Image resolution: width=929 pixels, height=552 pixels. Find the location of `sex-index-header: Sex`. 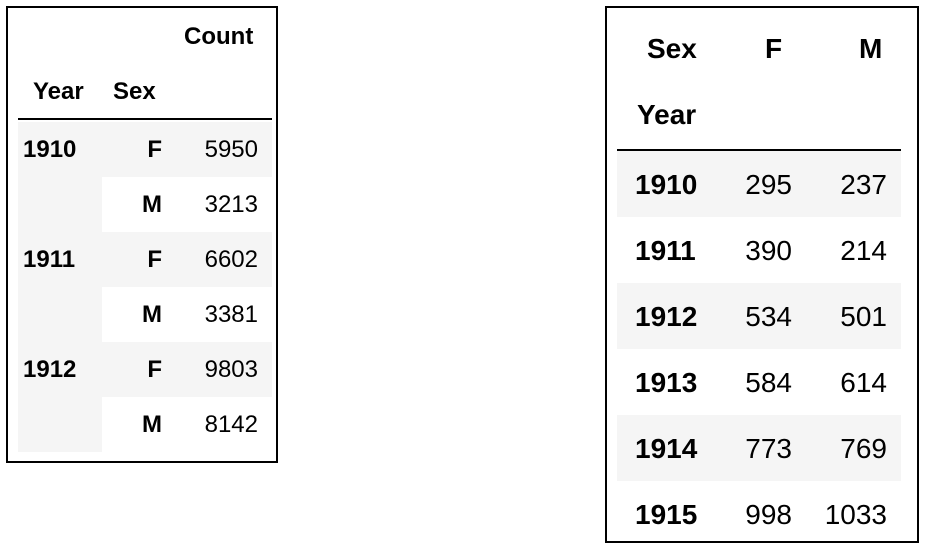

sex-index-header: Sex is located at coordinates (134, 91).